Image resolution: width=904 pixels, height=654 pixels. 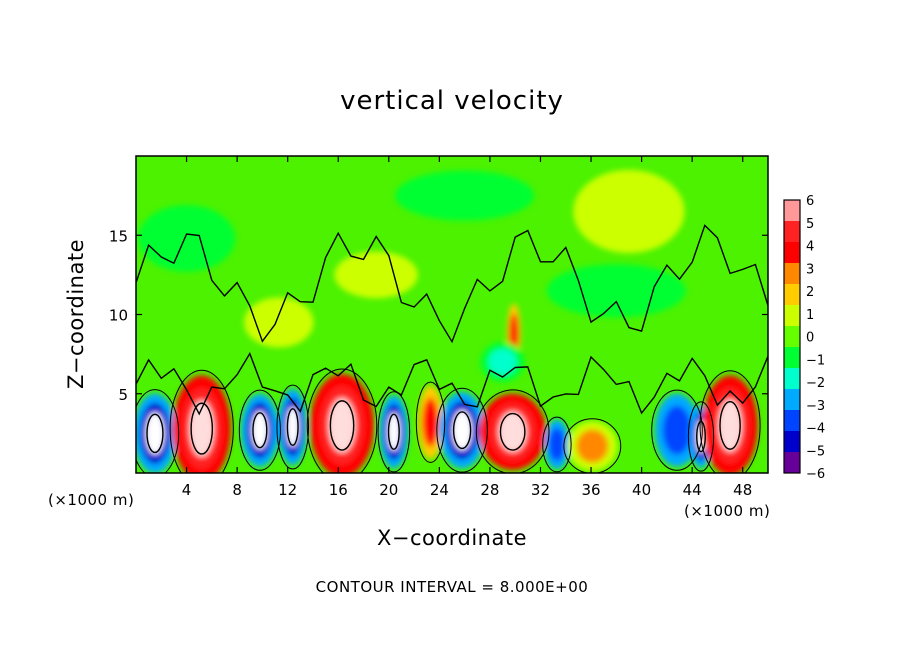 What do you see at coordinates (727, 511) in the screenshot?
I see `x-axis-units: (×1000 m)` at bounding box center [727, 511].